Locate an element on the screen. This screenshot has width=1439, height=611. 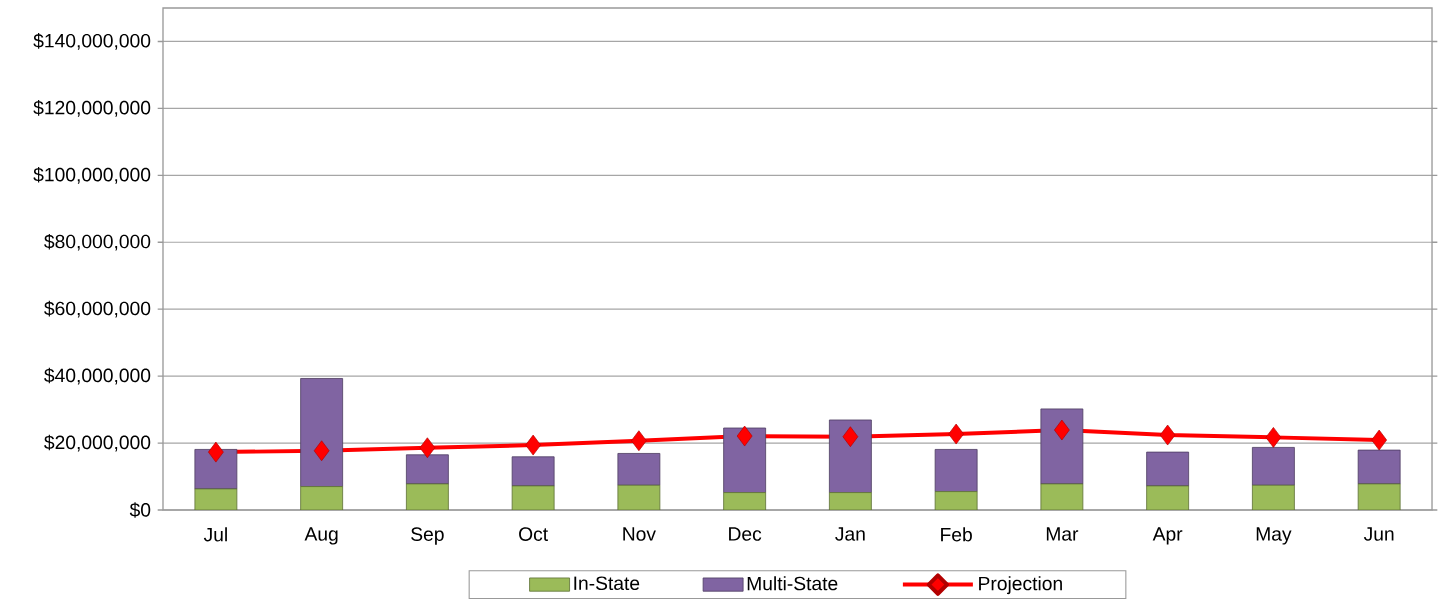
x-tick-label: May is located at coordinates (1274, 536).